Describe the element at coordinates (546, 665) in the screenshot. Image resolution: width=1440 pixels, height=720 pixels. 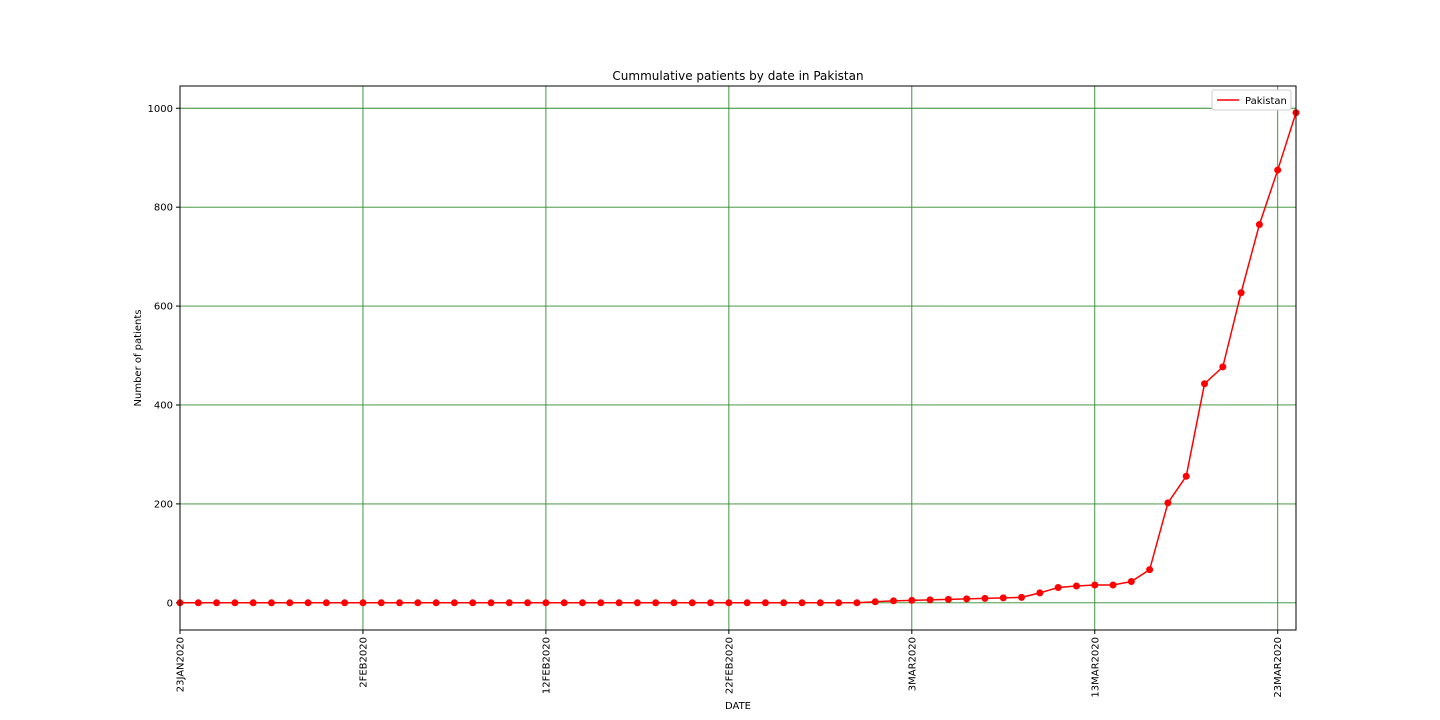
I see `x-tick-label: 12FEB2020` at that location.